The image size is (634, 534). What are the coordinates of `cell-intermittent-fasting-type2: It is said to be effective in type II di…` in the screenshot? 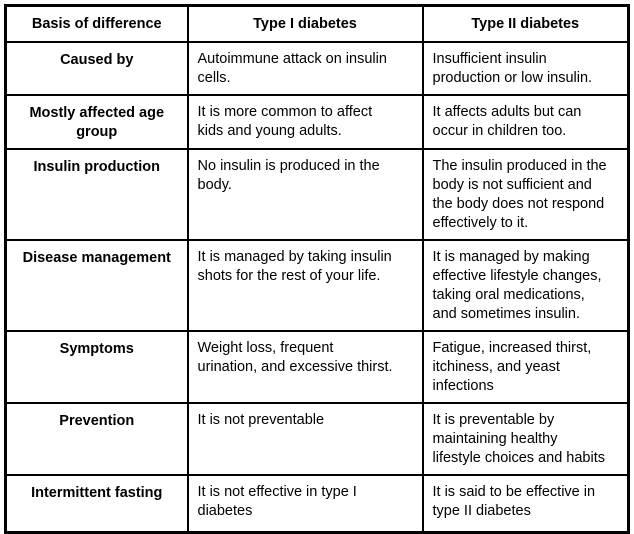 It's located at (525, 503).